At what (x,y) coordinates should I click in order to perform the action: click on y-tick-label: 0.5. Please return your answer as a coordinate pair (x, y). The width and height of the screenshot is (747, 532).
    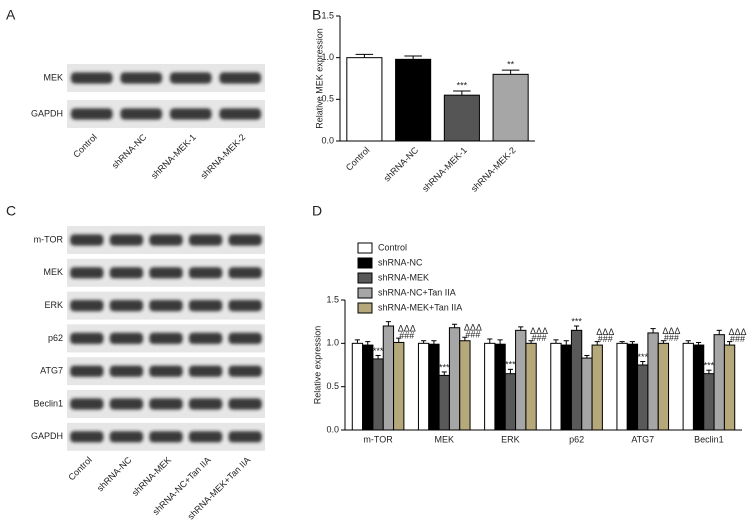
    Looking at the image, I should click on (327, 99).